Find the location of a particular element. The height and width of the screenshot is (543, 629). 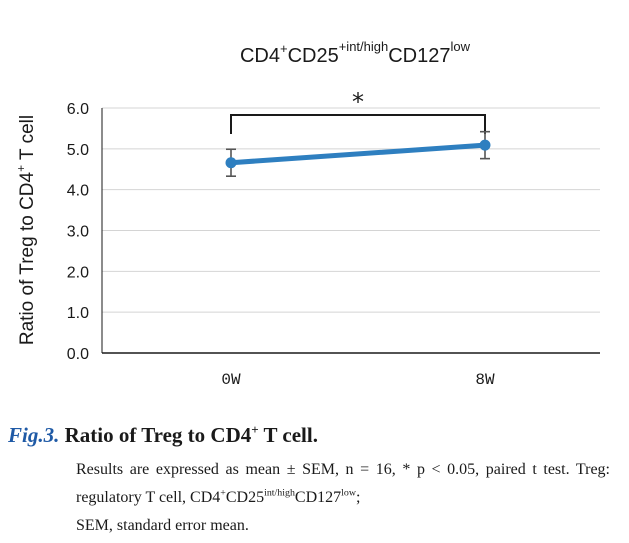

title-sup1: + is located at coordinates (284, 48).